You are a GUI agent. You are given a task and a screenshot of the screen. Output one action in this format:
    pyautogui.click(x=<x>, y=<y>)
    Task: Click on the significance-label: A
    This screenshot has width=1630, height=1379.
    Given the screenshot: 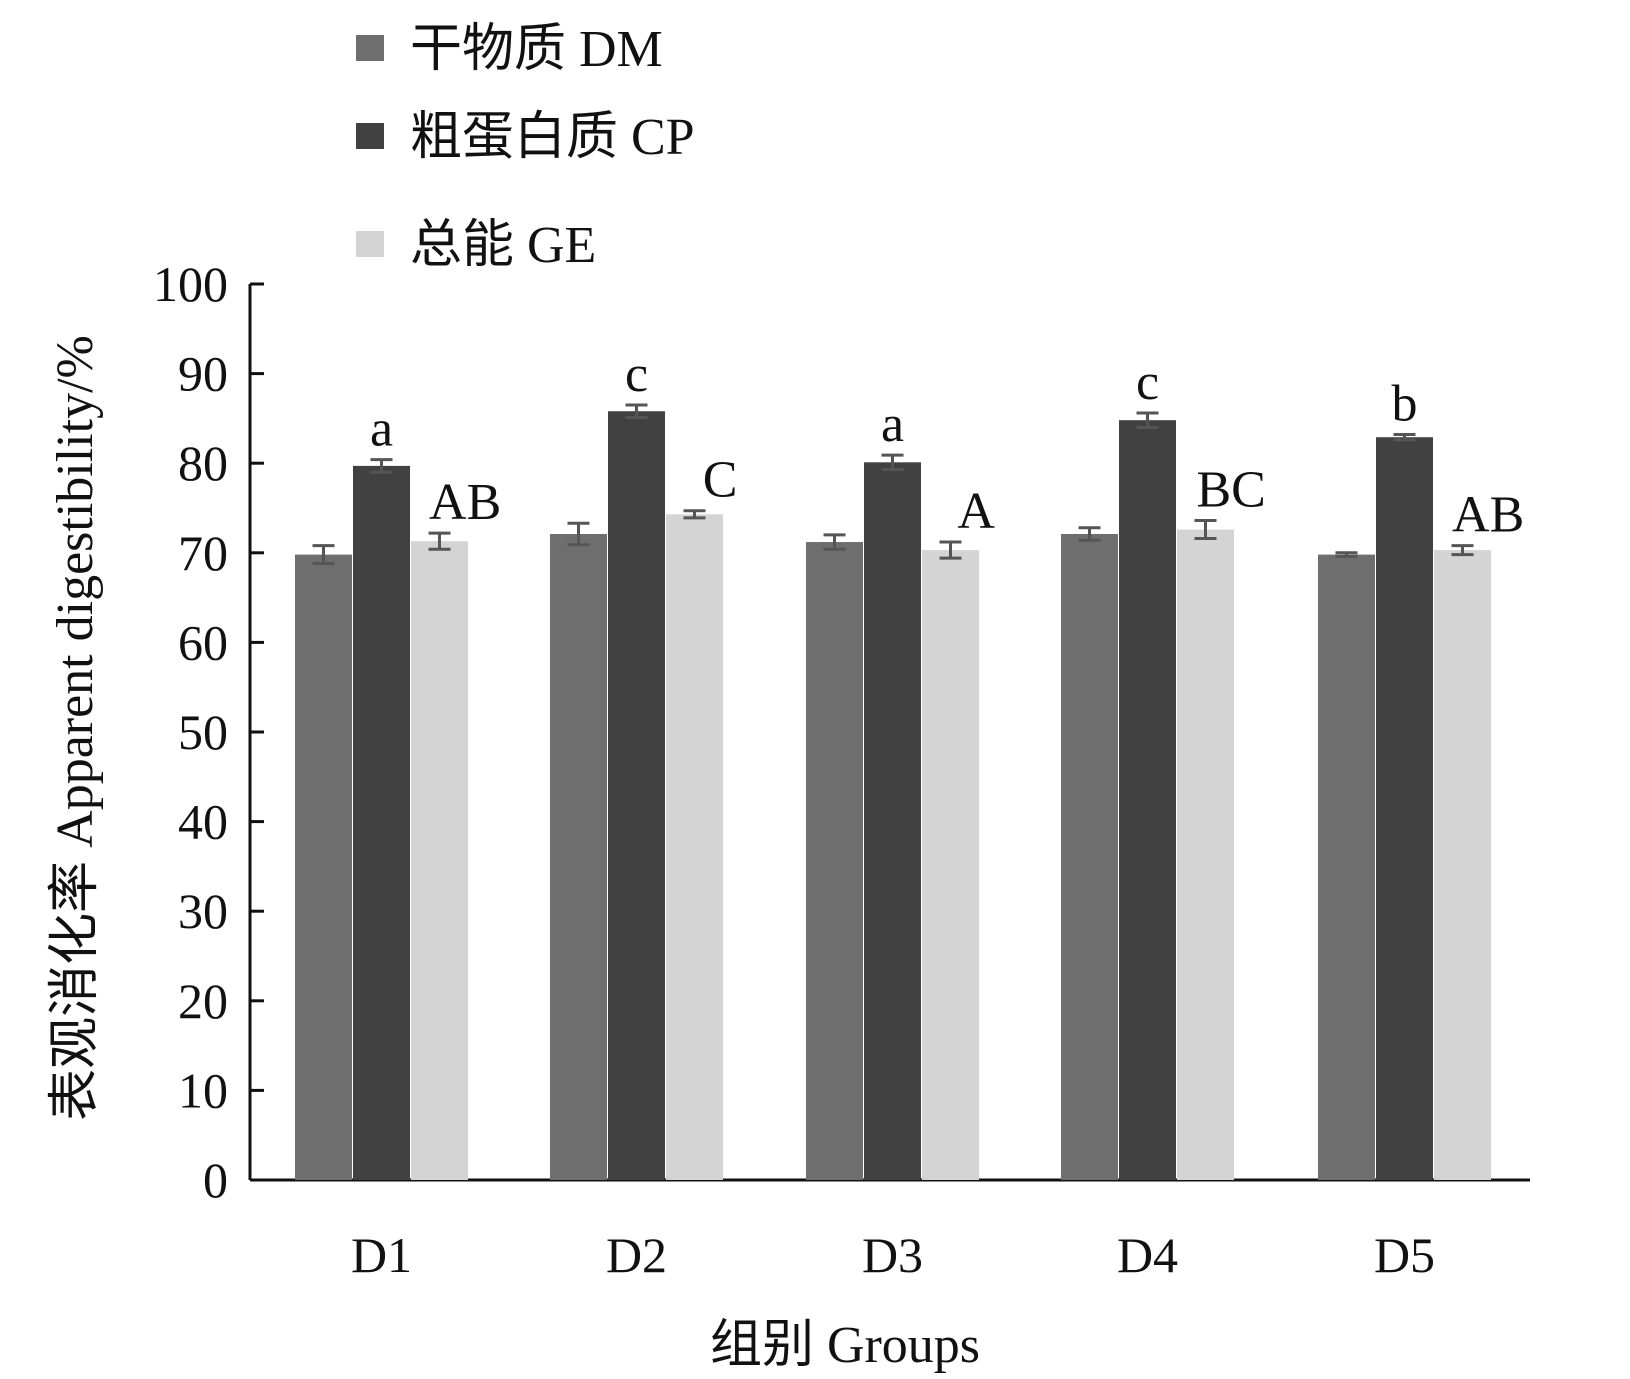 What is the action you would take?
    pyautogui.click(x=976, y=511)
    